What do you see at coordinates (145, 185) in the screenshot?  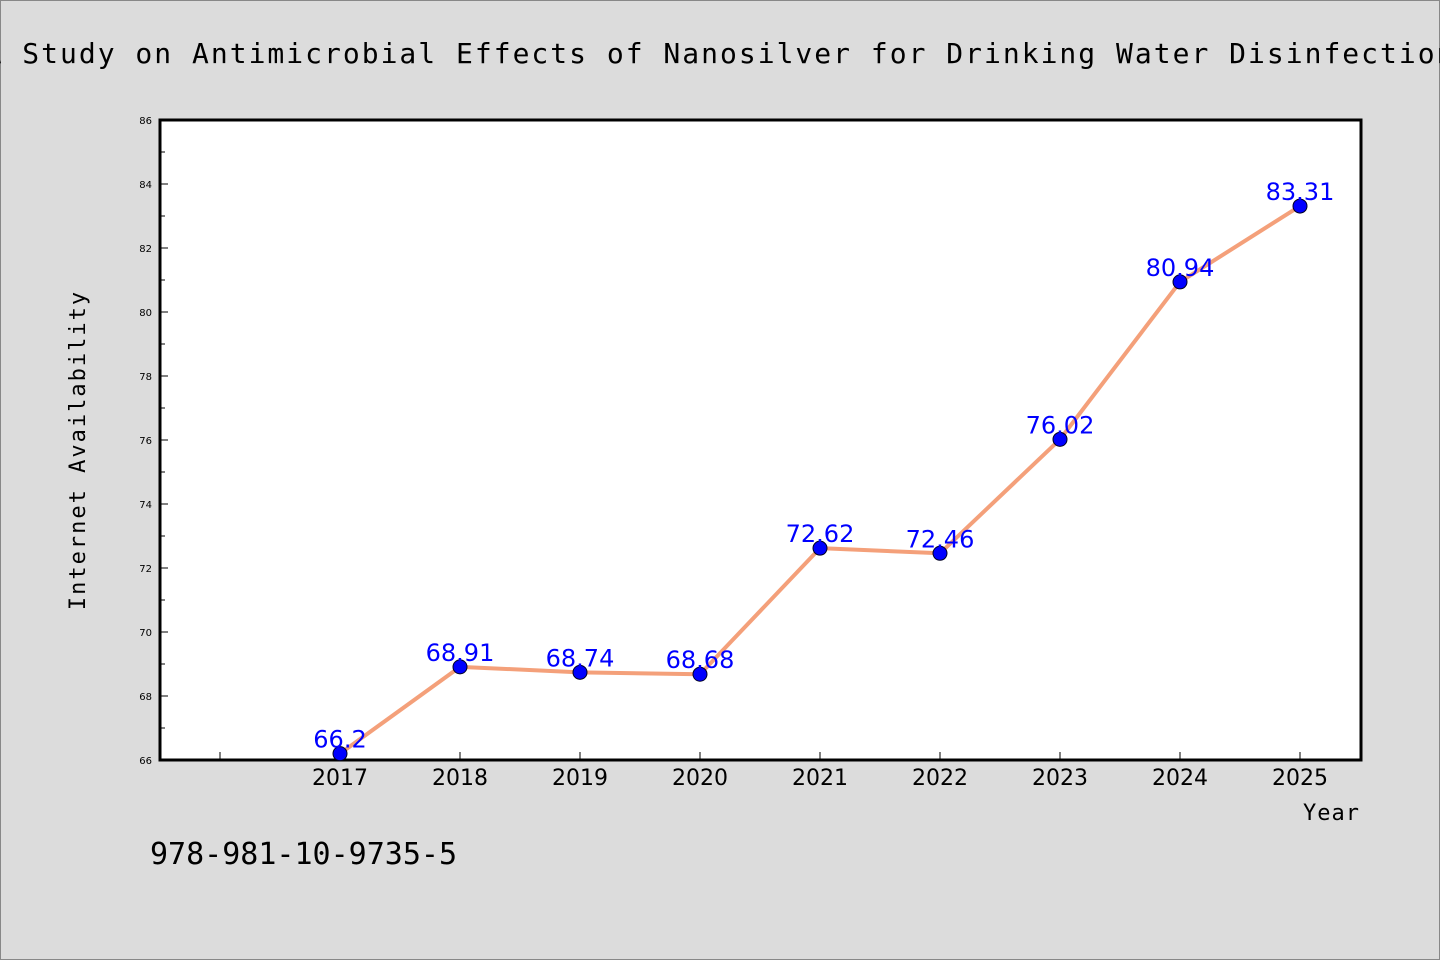 I see `y-tick-label: 84` at bounding box center [145, 185].